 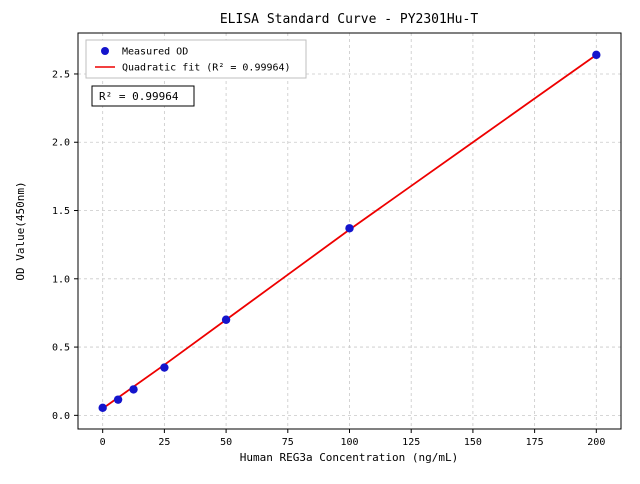 I want to click on r-squared-annotation: R² = 0.99964, so click(x=143, y=96).